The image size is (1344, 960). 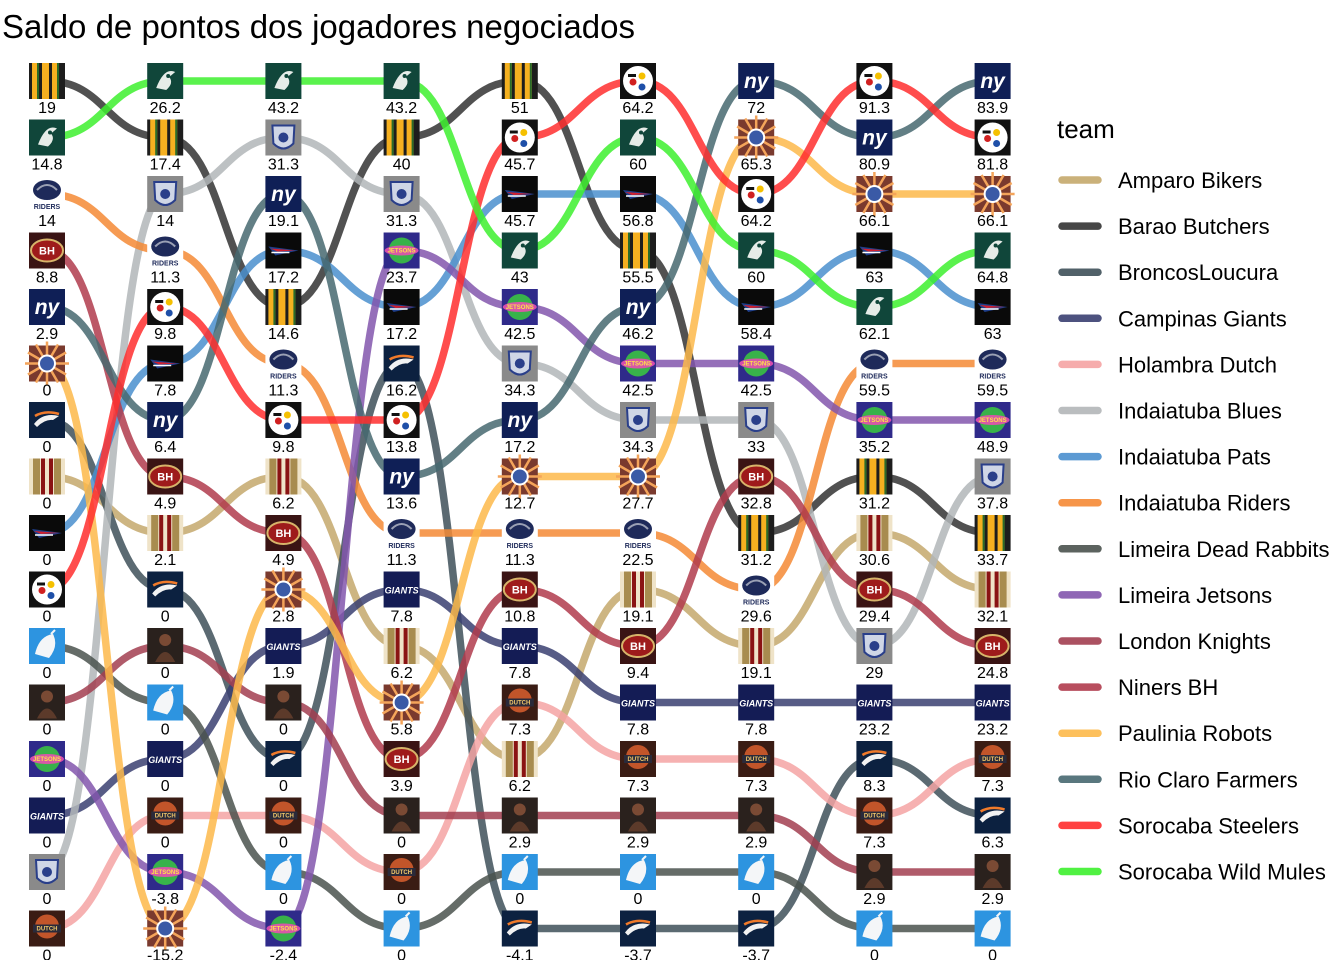 What do you see at coordinates (874, 617) in the screenshot?
I see `value-label: 29.4` at bounding box center [874, 617].